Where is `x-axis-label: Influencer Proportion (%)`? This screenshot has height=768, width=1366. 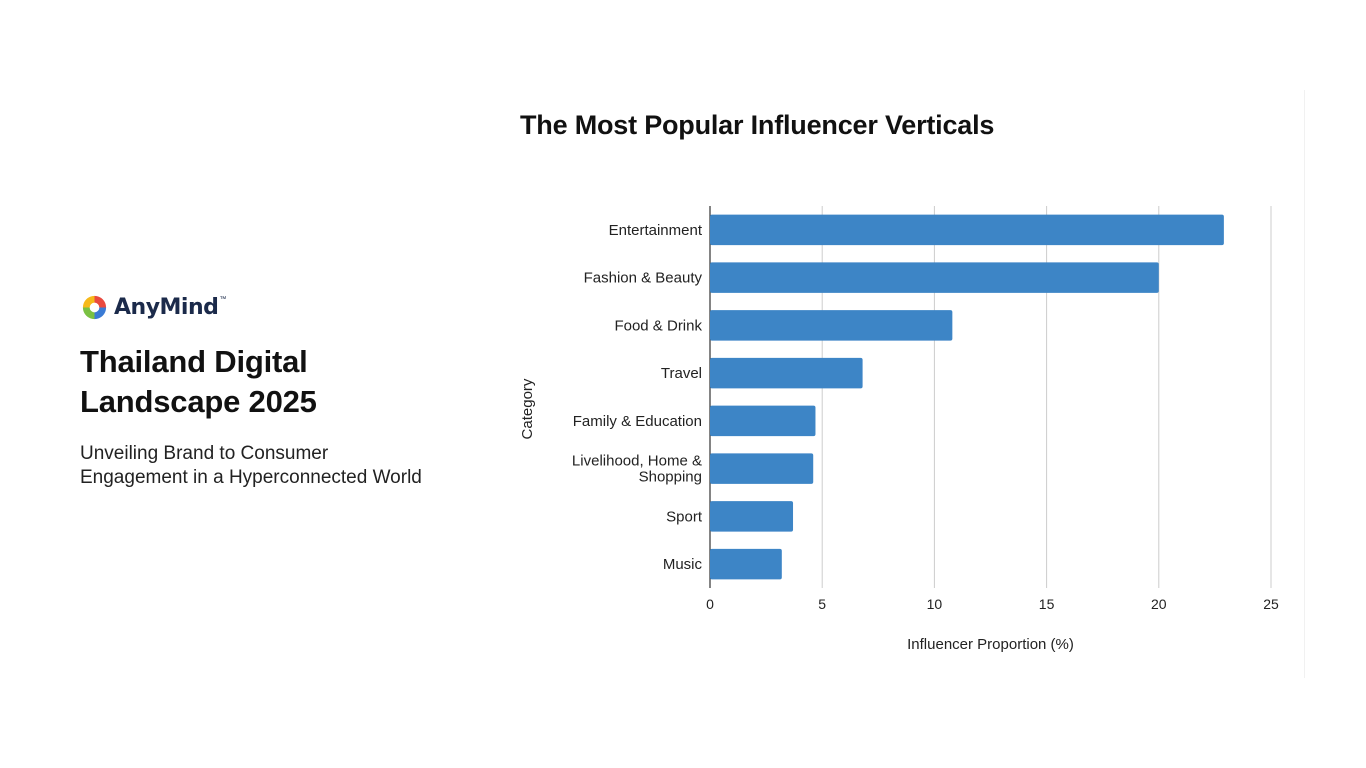
x-axis-label: Influencer Proportion (%) is located at coordinates (990, 644).